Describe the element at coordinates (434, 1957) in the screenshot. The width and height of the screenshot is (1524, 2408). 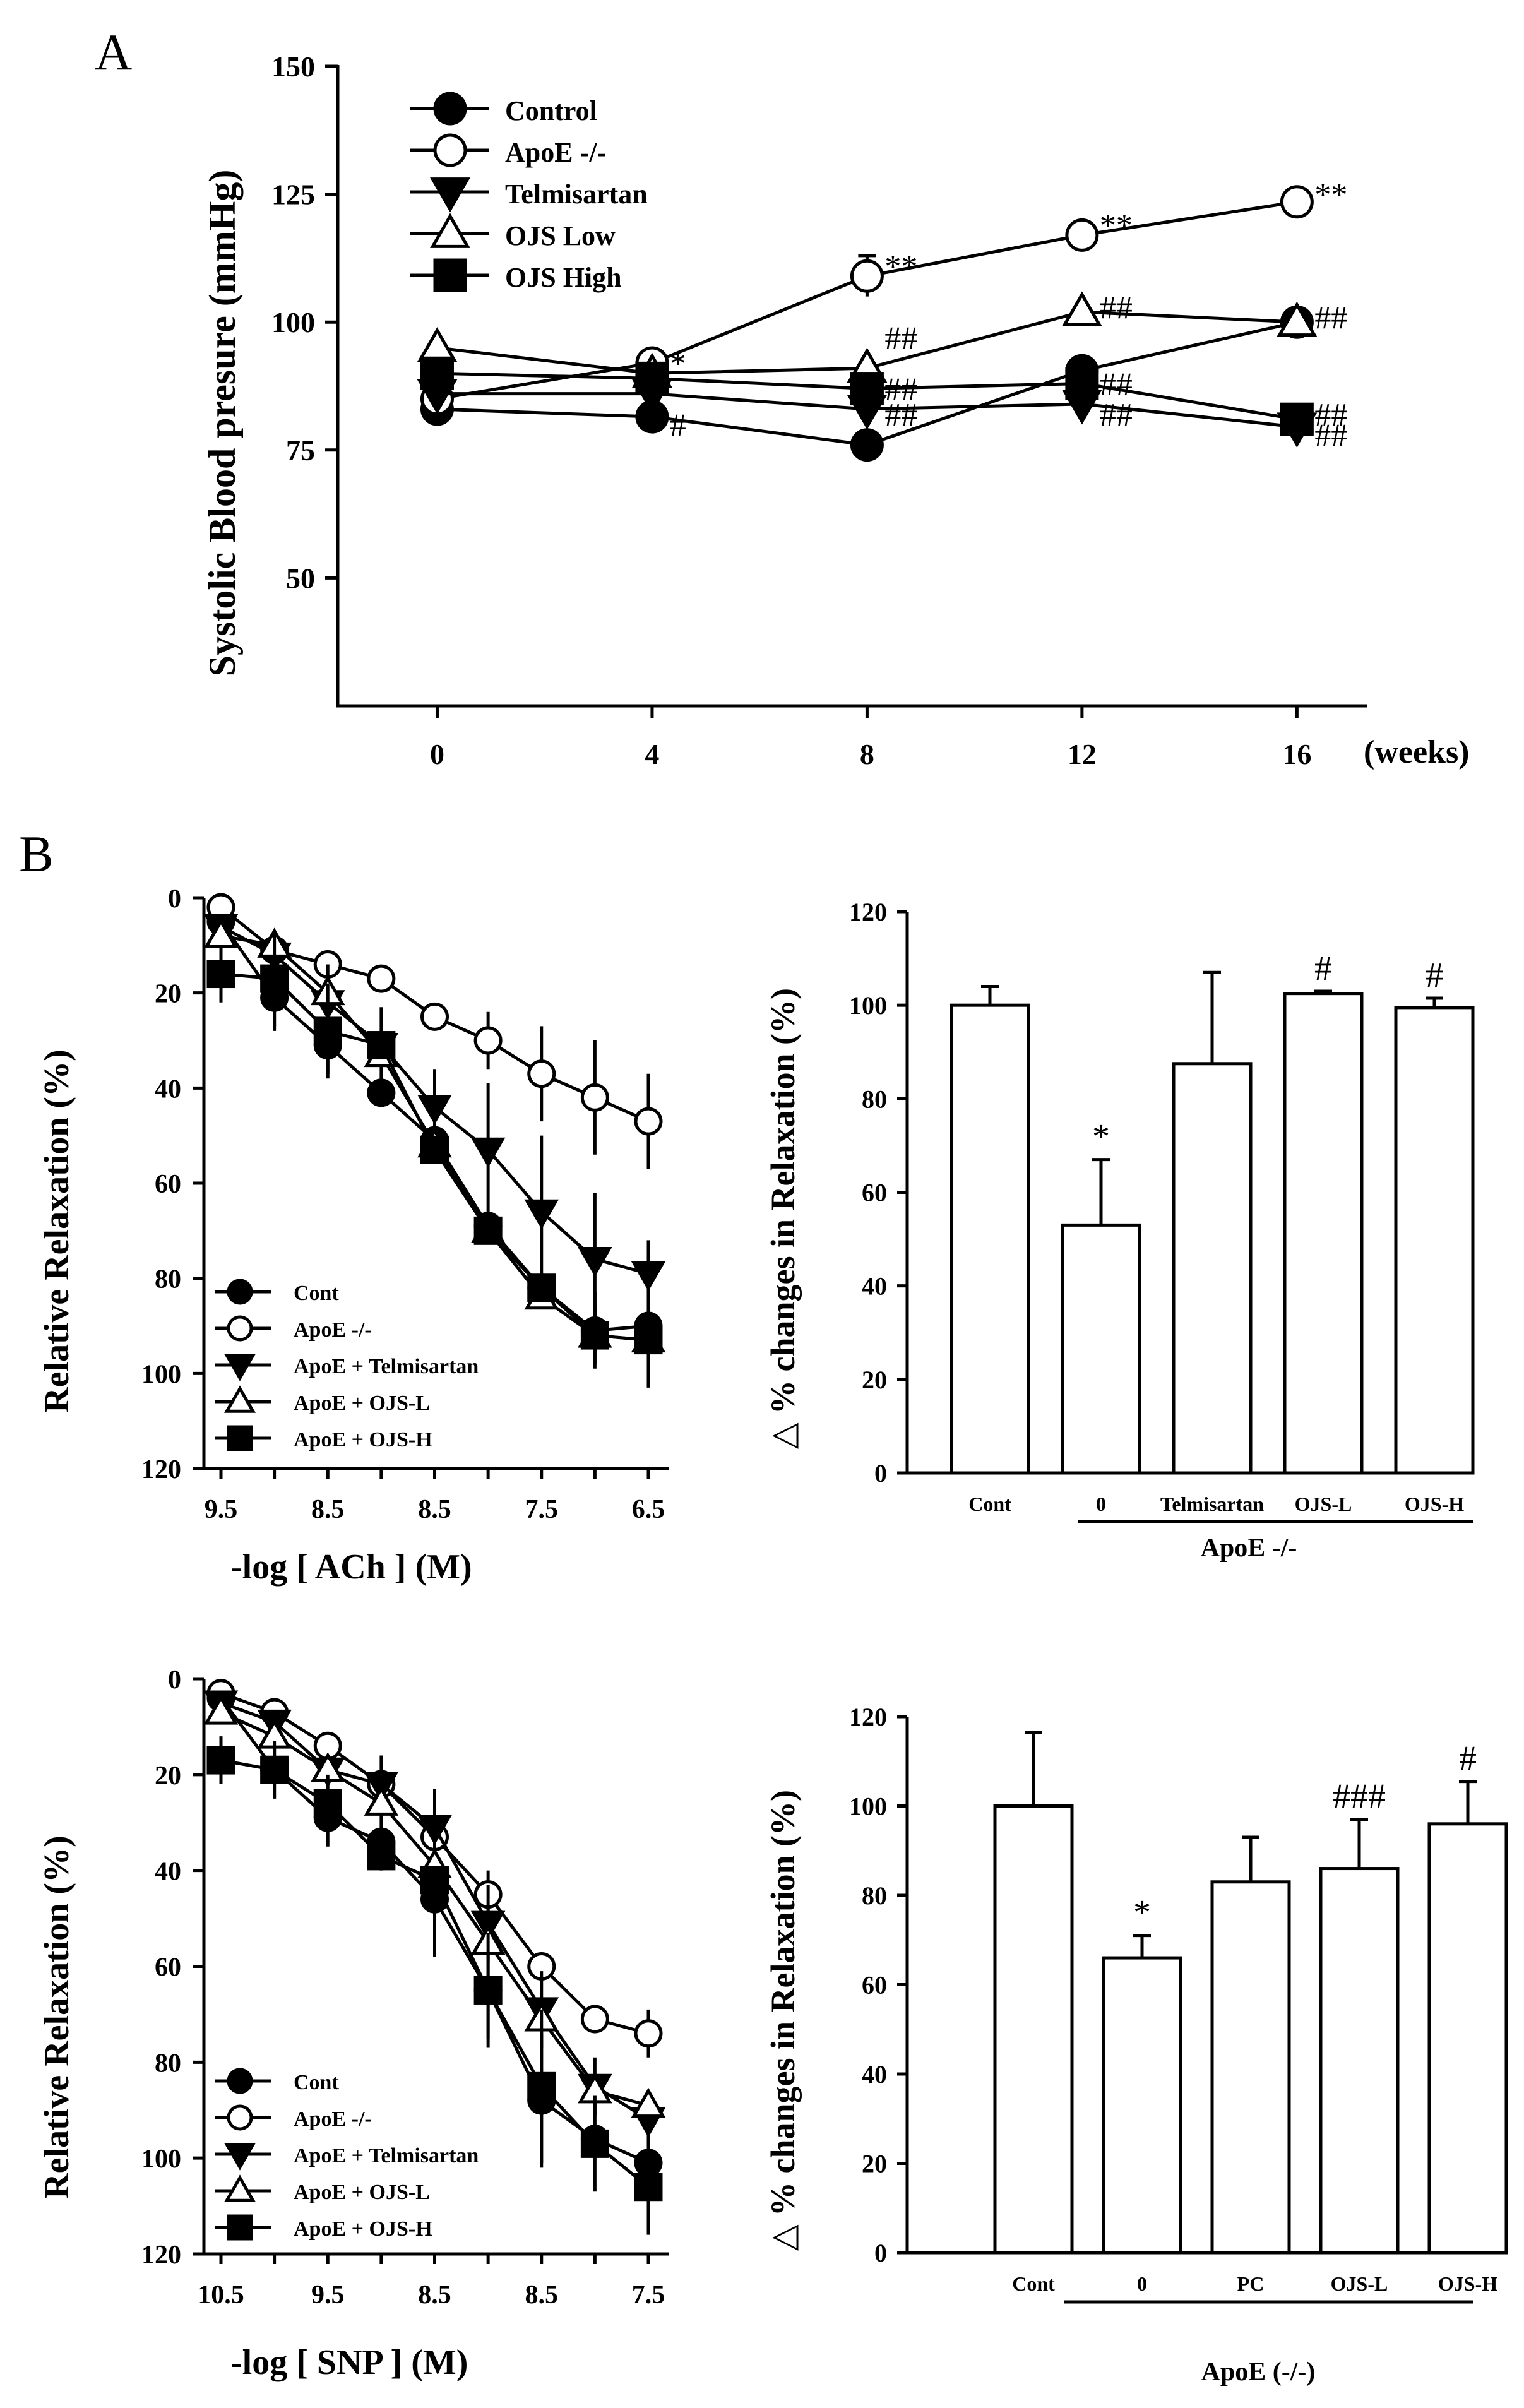
I see `panel-b3-series` at that location.